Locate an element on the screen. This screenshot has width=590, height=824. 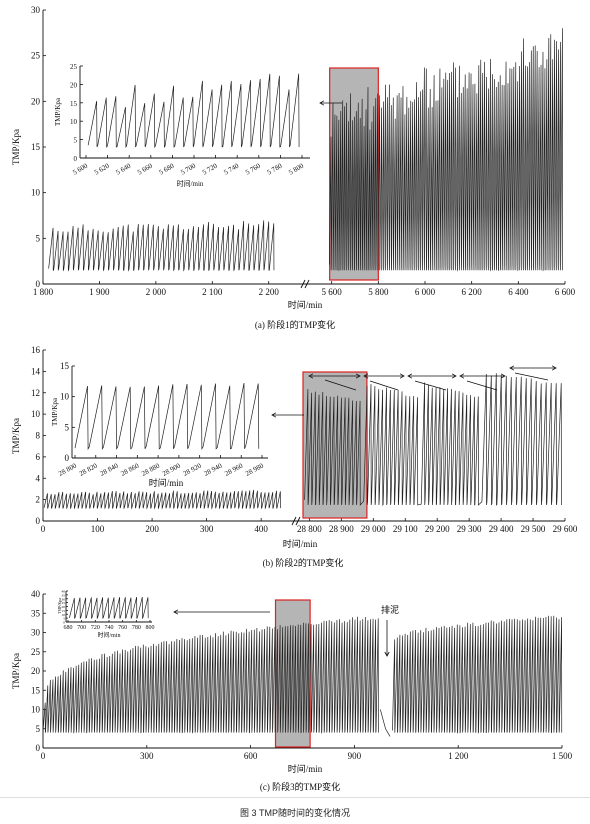
x-tick-label: 900 is located at coordinates (355, 756).